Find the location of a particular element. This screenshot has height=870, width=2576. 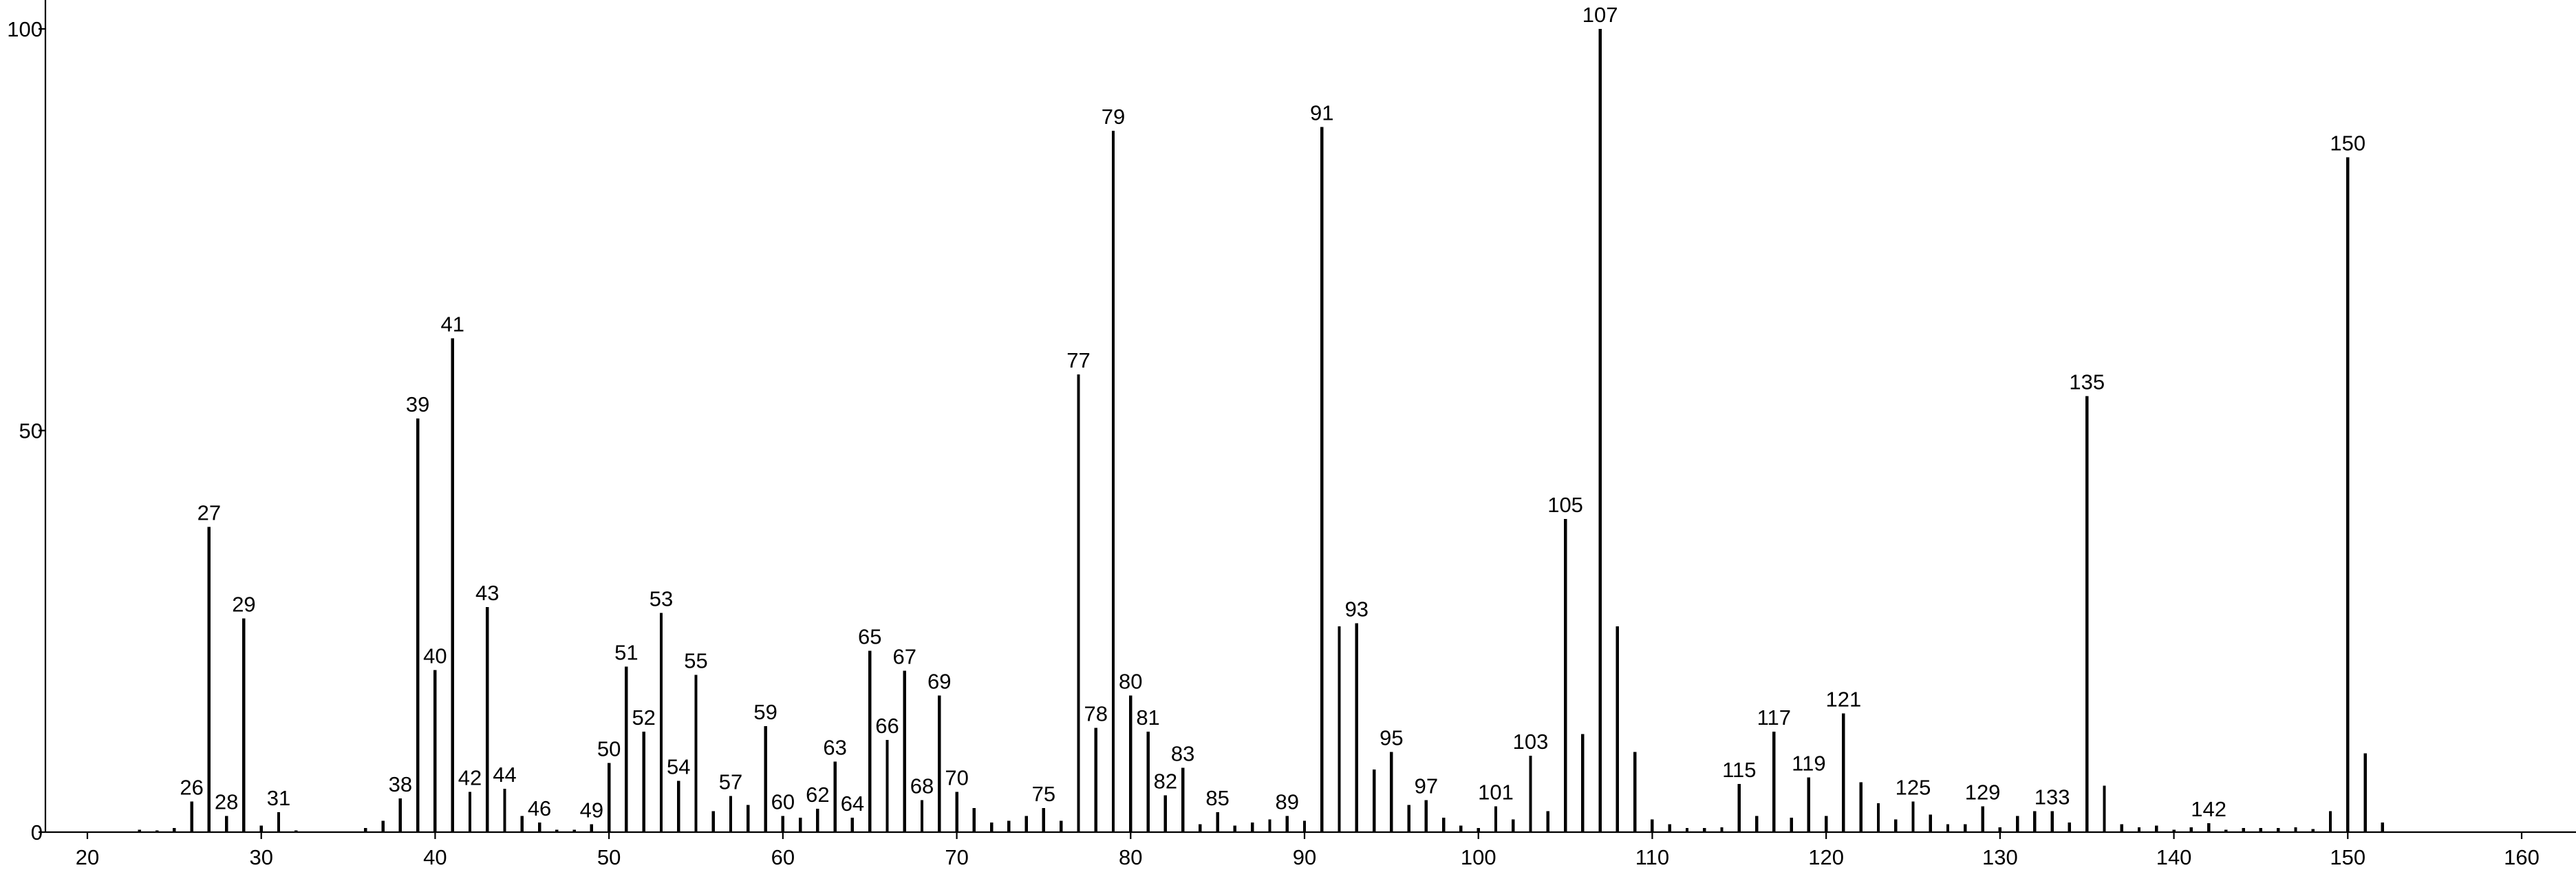

peak-label: 119 is located at coordinates (1808, 764).